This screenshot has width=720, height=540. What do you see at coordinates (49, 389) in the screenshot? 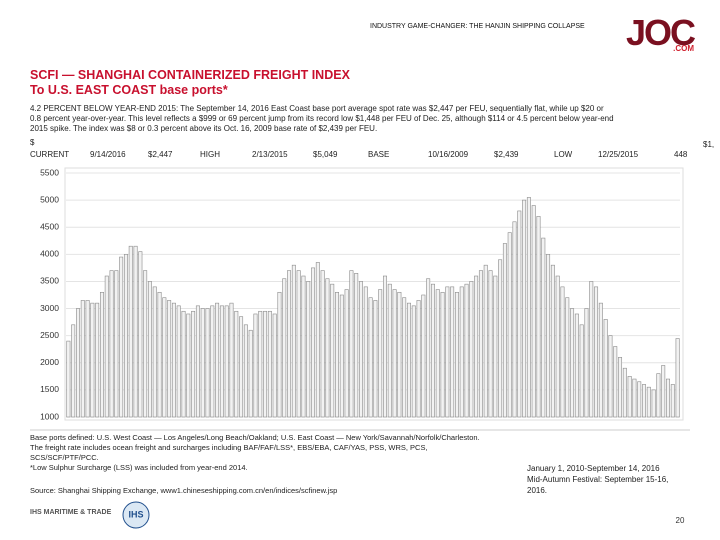
I see `y-tick-label: 1500` at bounding box center [49, 389].